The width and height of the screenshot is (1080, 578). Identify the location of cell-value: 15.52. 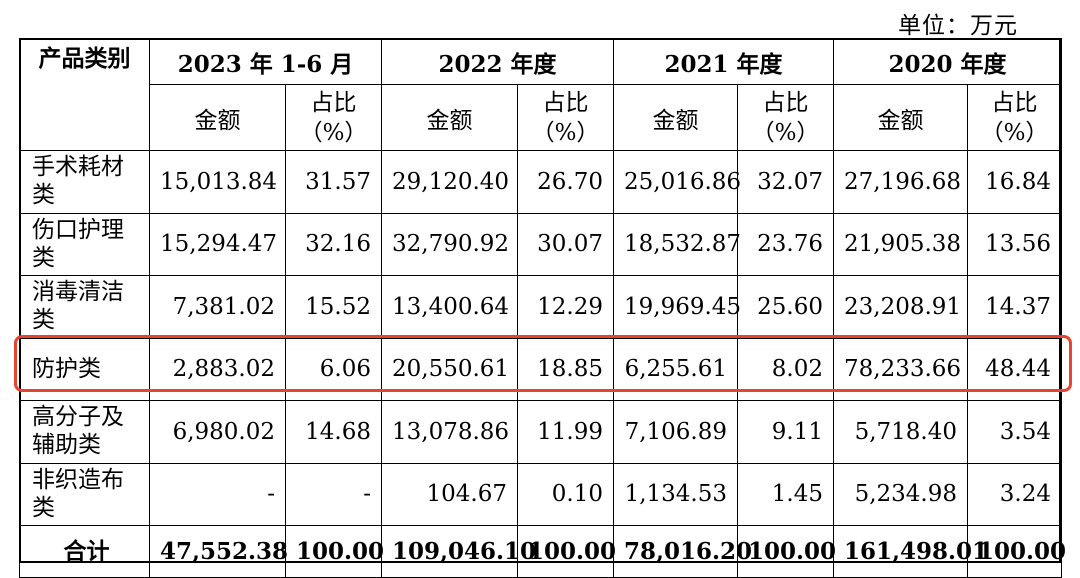
(333, 307).